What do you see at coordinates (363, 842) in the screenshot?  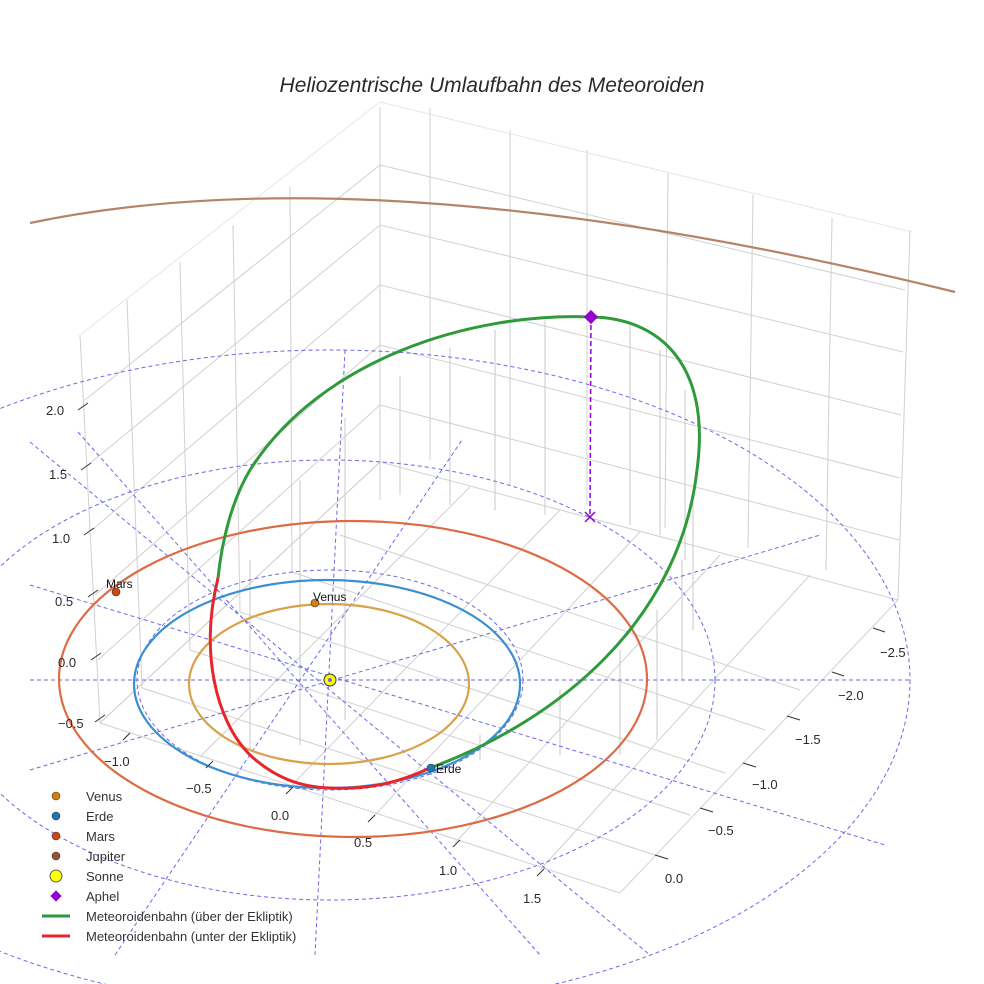 I see `x-tick-label: 0.5` at bounding box center [363, 842].